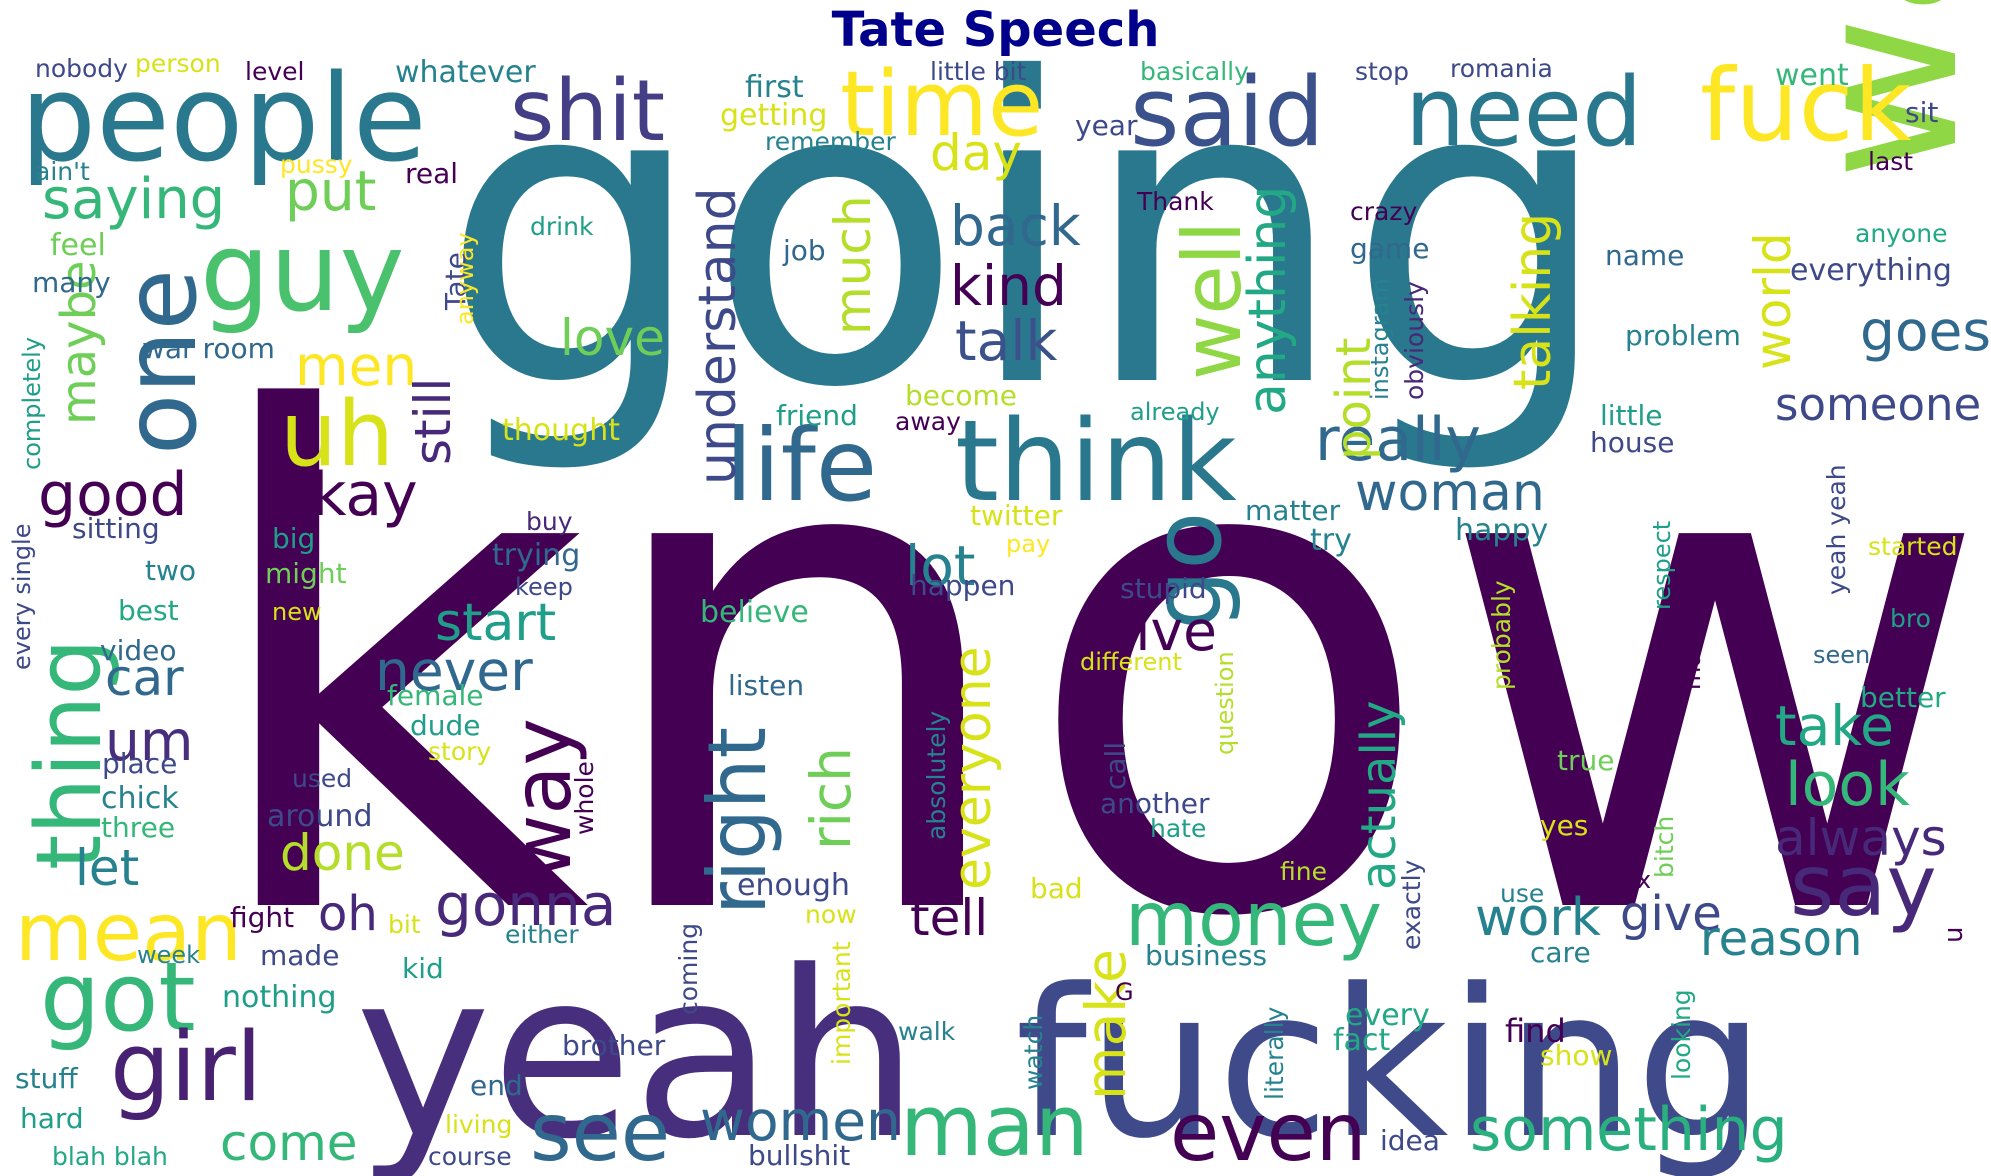  Describe the element at coordinates (1225, 703) in the screenshot. I see `word-question: question` at that location.